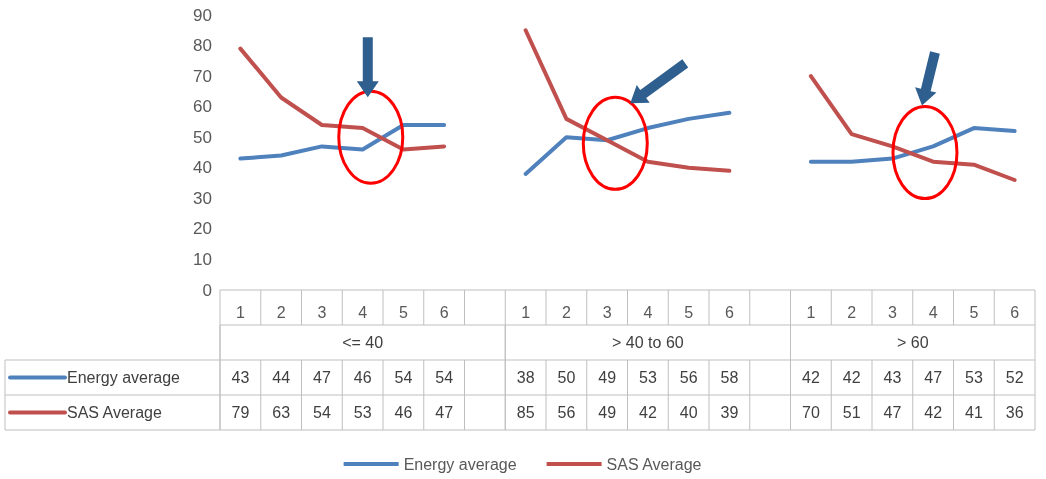 Image resolution: width=1046 pixels, height=479 pixels. I want to click on legend-label: Energy average, so click(124, 377).